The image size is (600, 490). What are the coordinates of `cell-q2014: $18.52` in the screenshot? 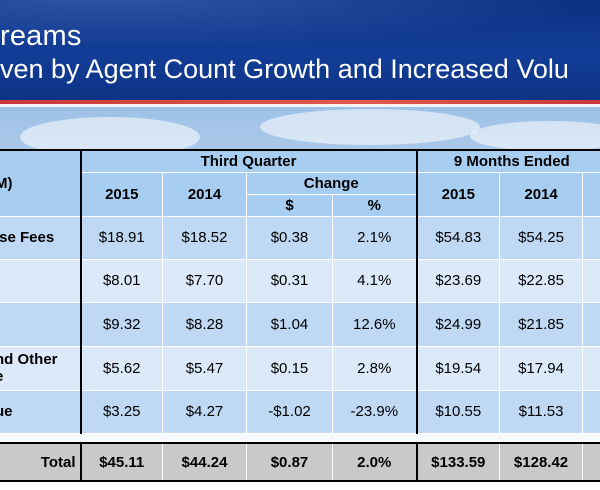 It's located at (204, 237).